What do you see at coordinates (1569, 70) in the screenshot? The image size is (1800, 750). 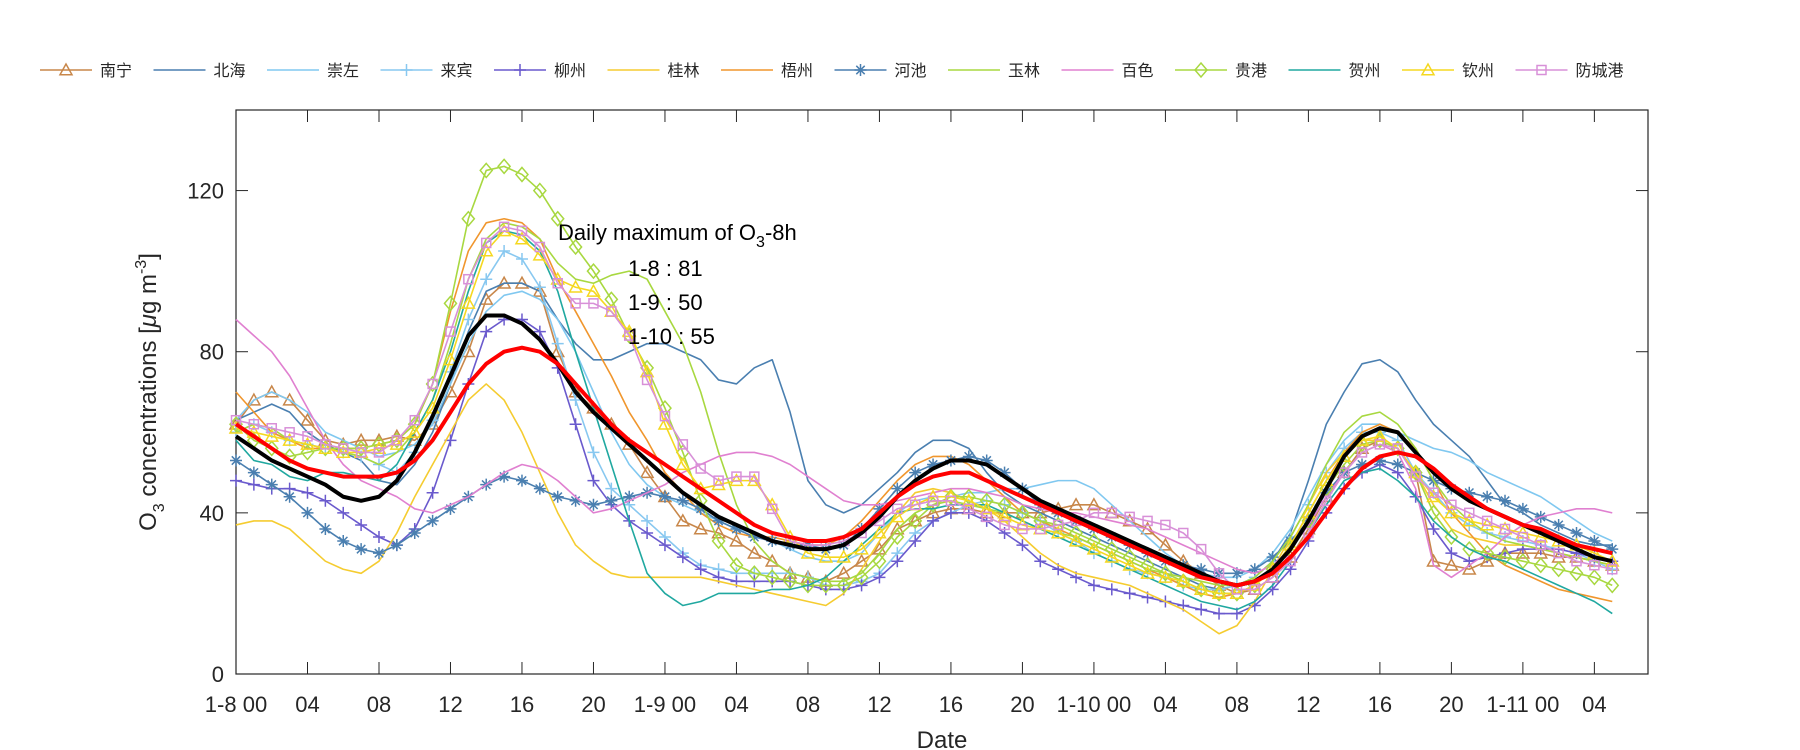 I see `legend-item-13: 防城港` at bounding box center [1569, 70].